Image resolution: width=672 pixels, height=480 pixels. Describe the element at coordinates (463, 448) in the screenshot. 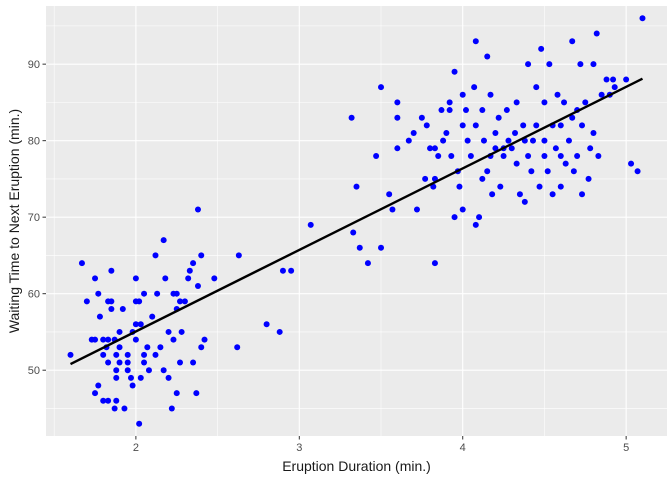

I see `x-tick-label: 4` at that location.